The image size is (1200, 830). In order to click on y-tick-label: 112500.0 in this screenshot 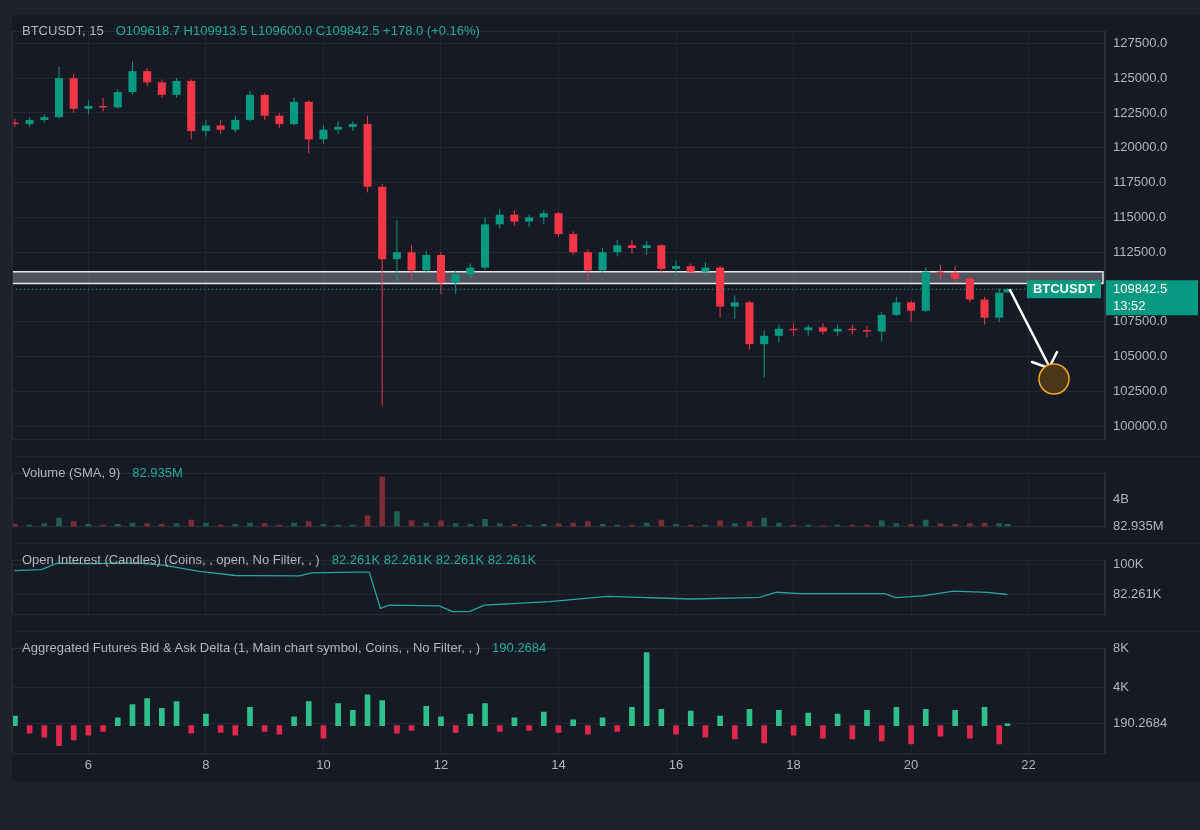, I will do `click(1140, 251)`.